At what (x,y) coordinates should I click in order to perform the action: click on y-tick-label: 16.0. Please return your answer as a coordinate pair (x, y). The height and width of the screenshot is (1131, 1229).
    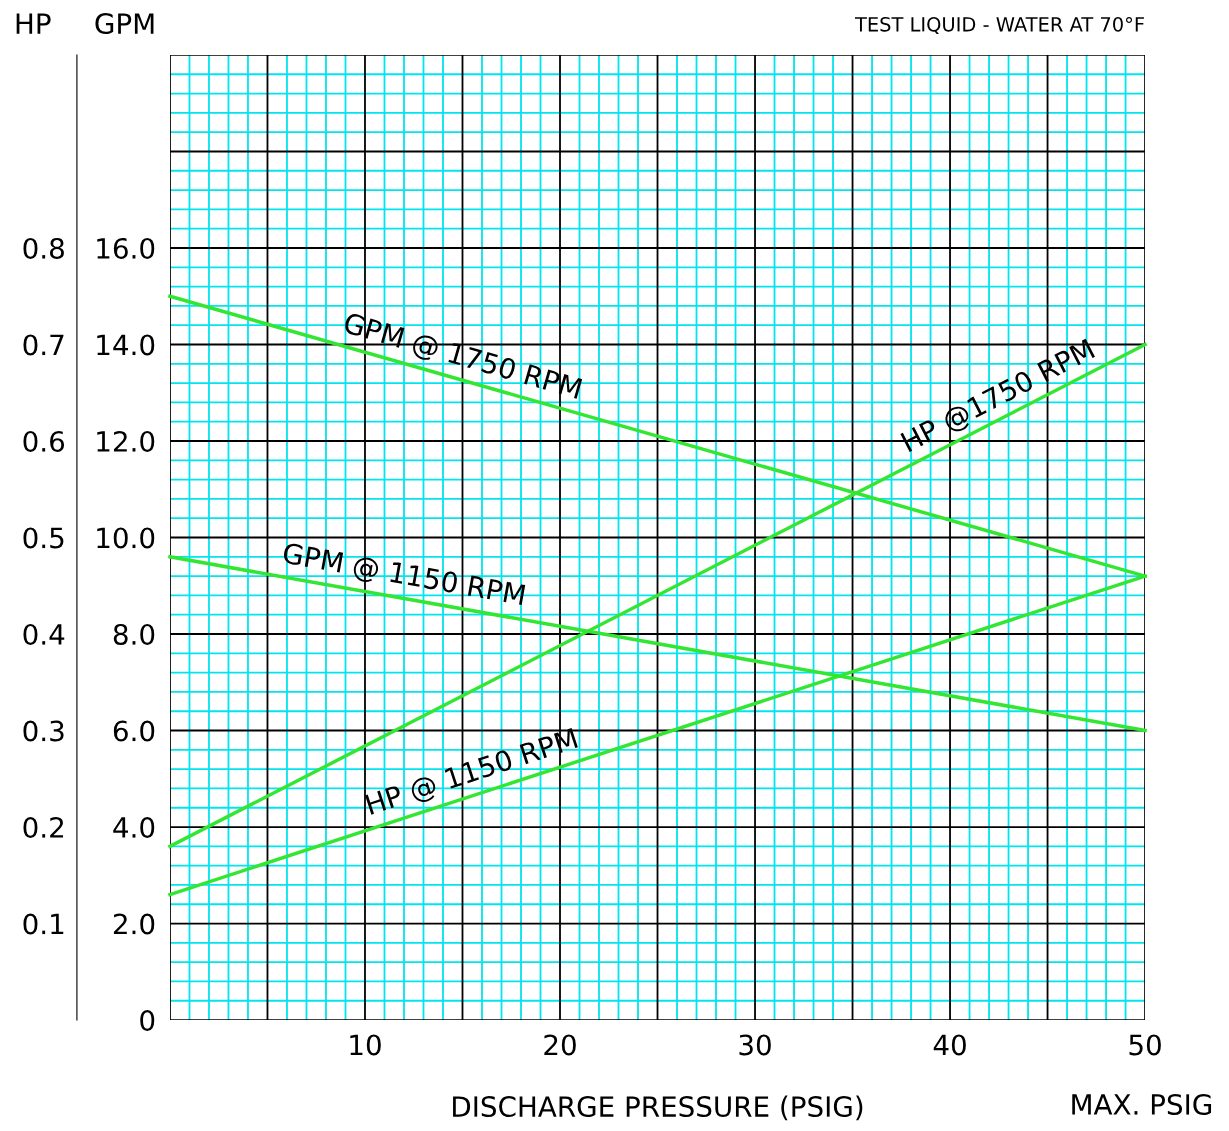
    Looking at the image, I should click on (126, 248).